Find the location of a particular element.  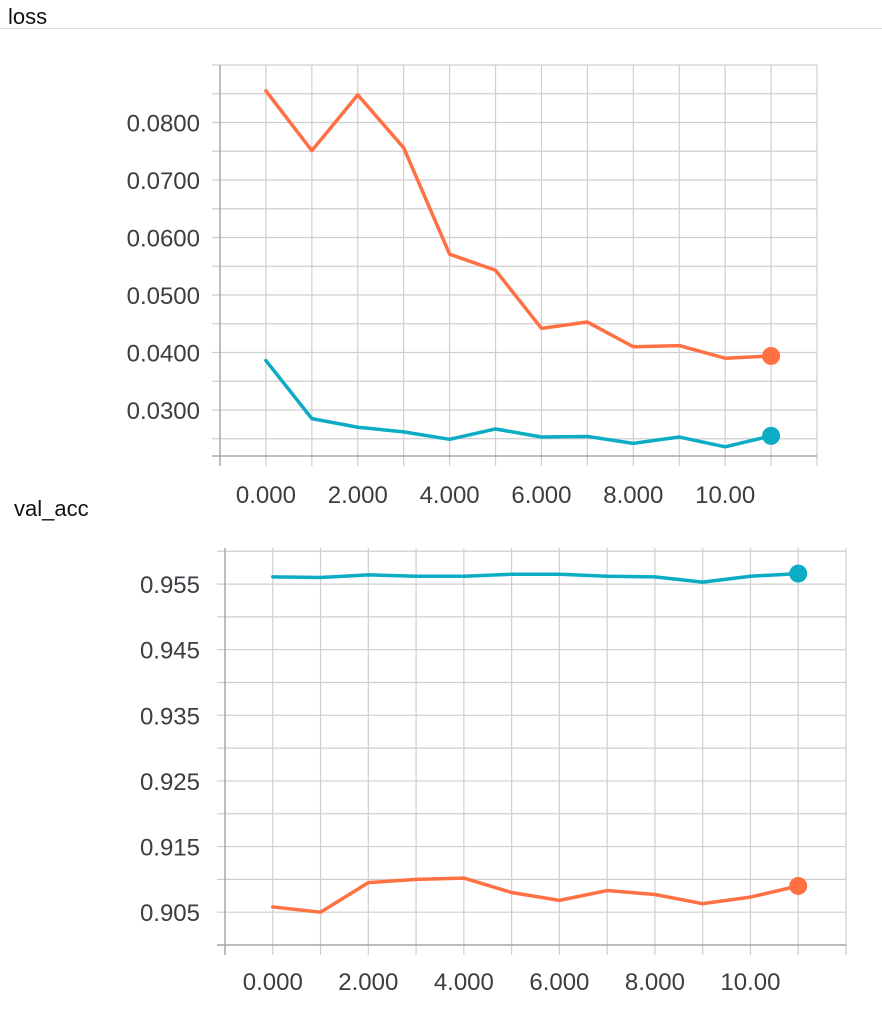

y-tick-label: 0.0500 is located at coordinates (163, 296).